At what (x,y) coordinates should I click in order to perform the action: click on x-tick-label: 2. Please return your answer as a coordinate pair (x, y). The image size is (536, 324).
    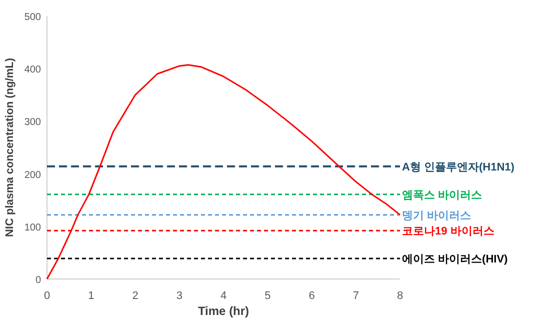
    Looking at the image, I should click on (135, 296).